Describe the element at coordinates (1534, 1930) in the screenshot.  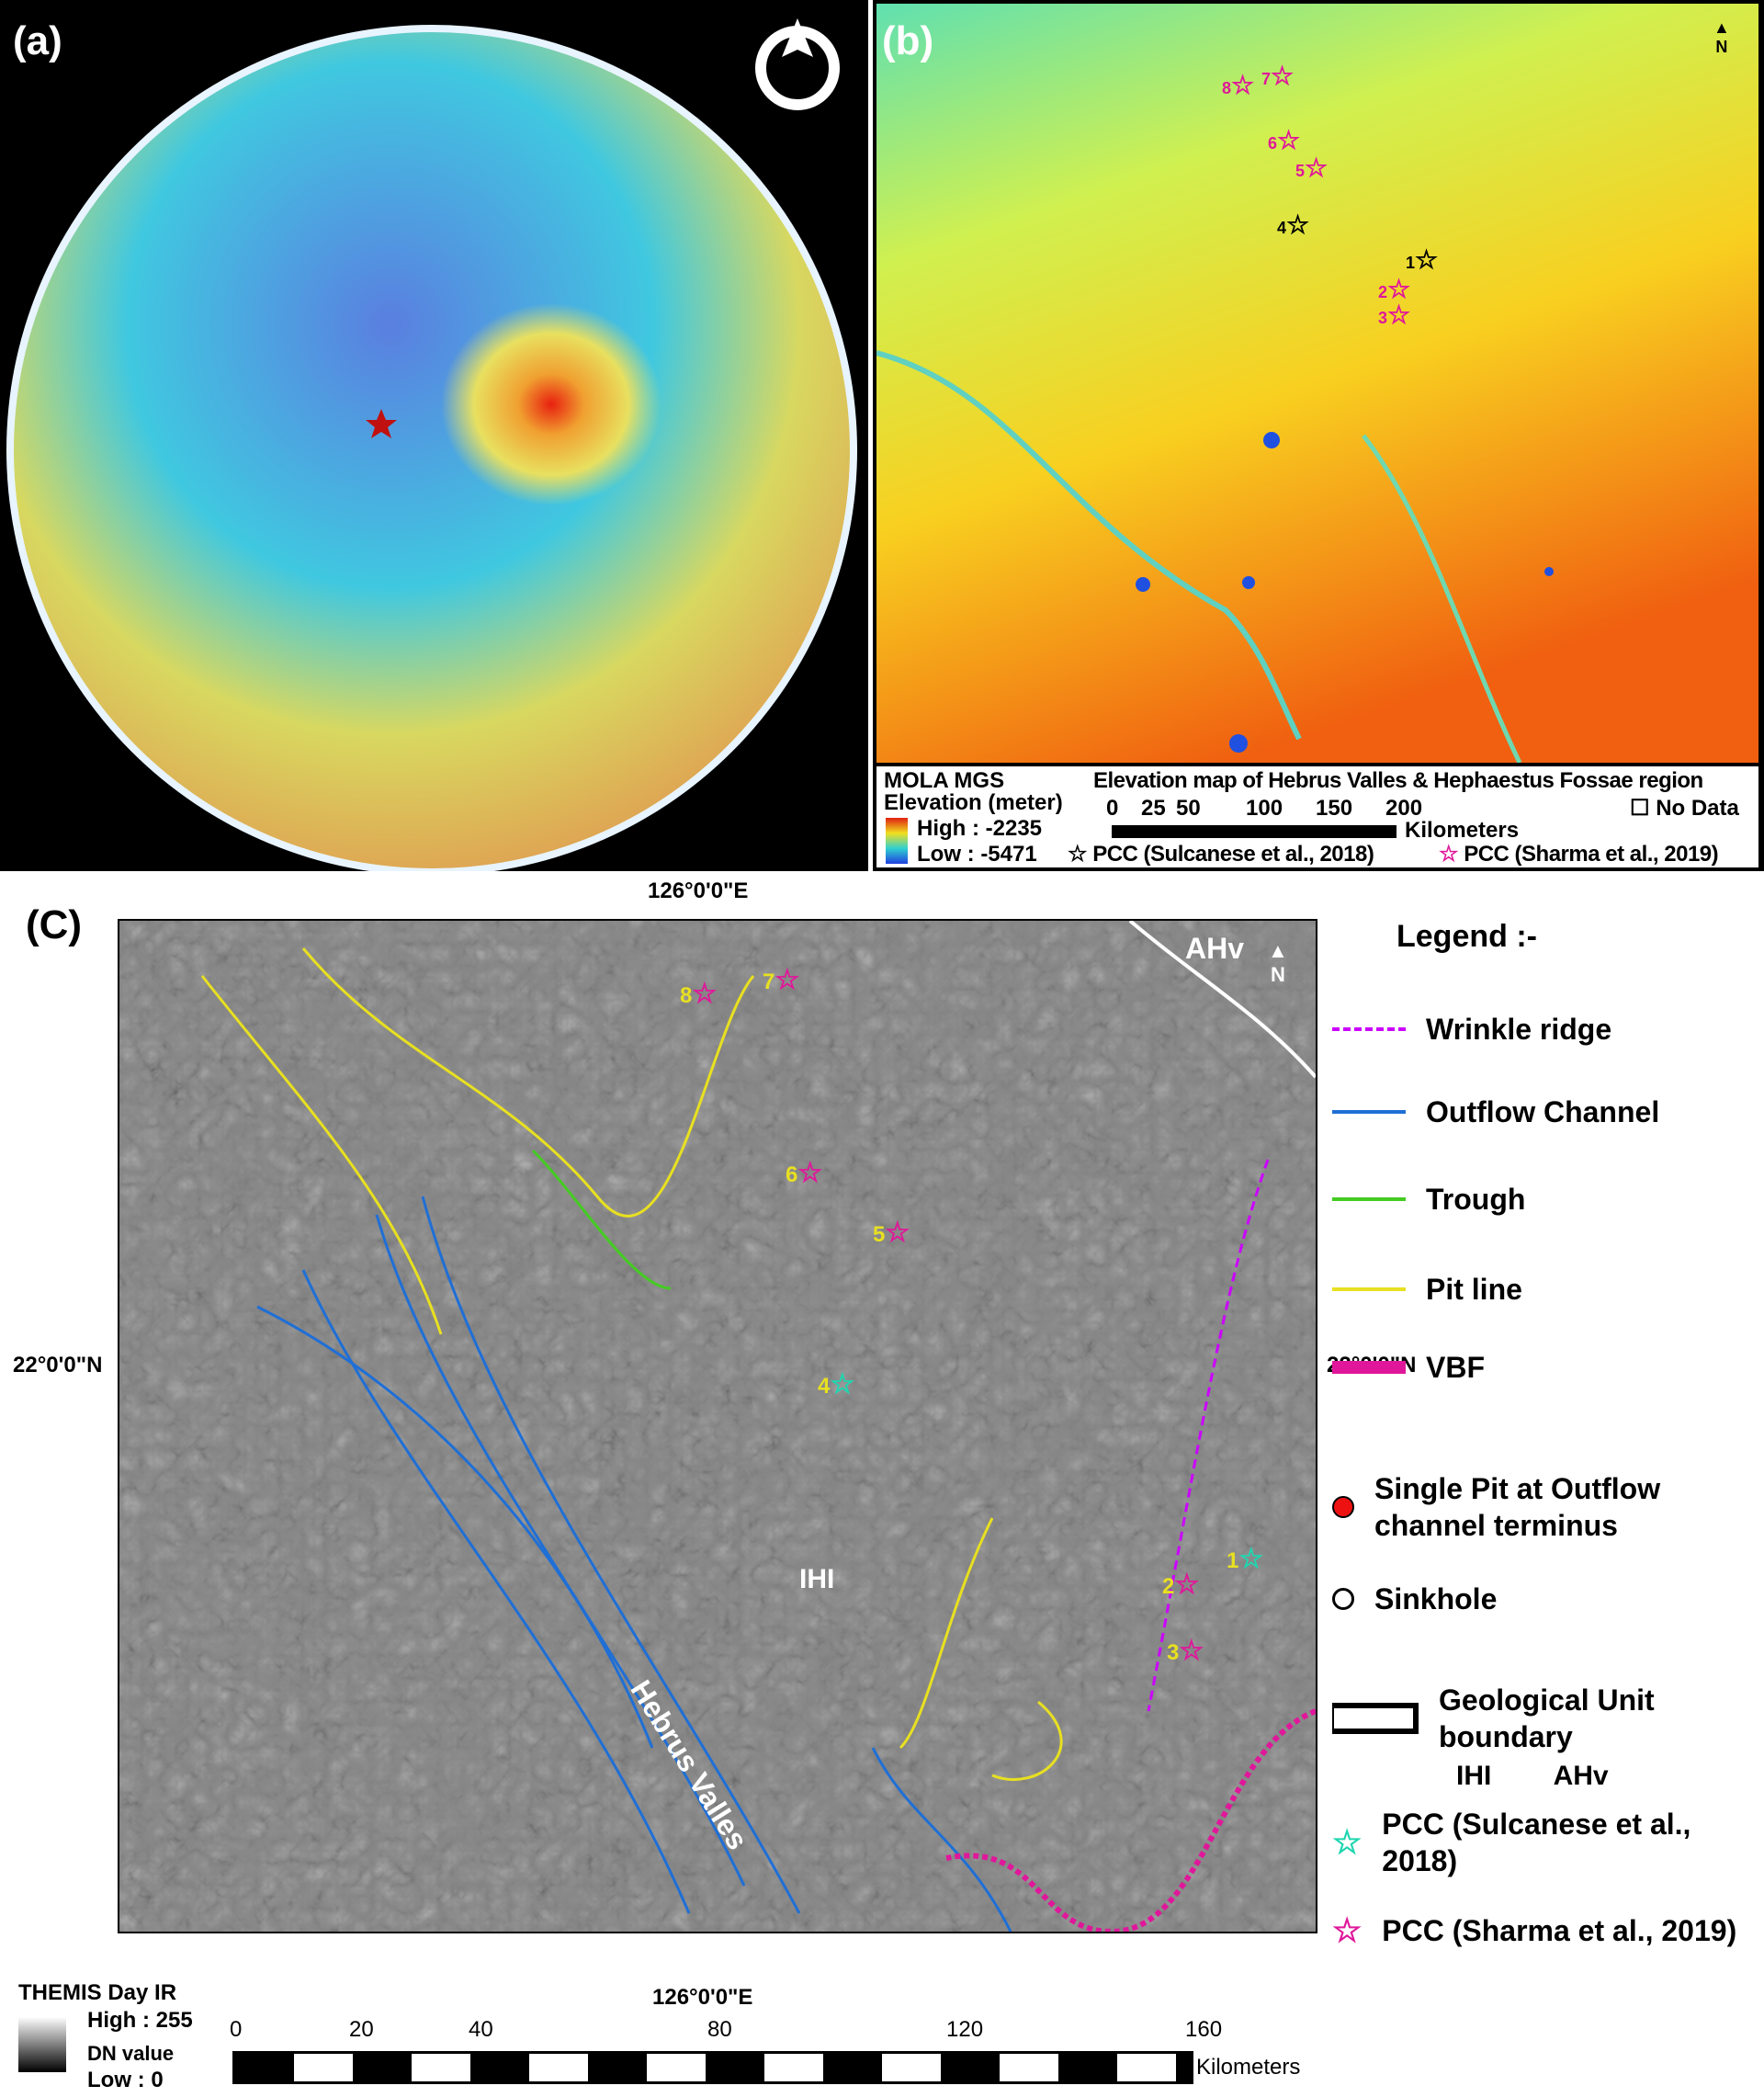
I see `legend-item: ☆ PCC (Sharma et al., 2019)` at that location.